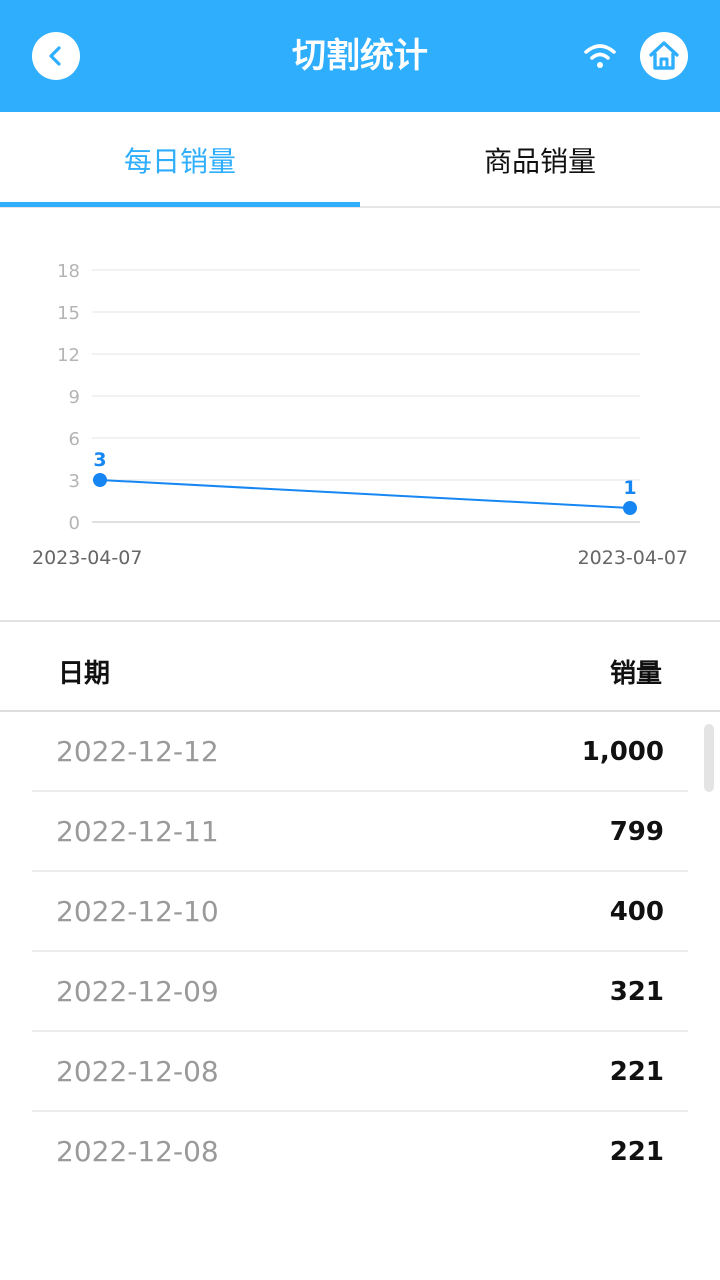  I want to click on data-label: 1, so click(629, 488).